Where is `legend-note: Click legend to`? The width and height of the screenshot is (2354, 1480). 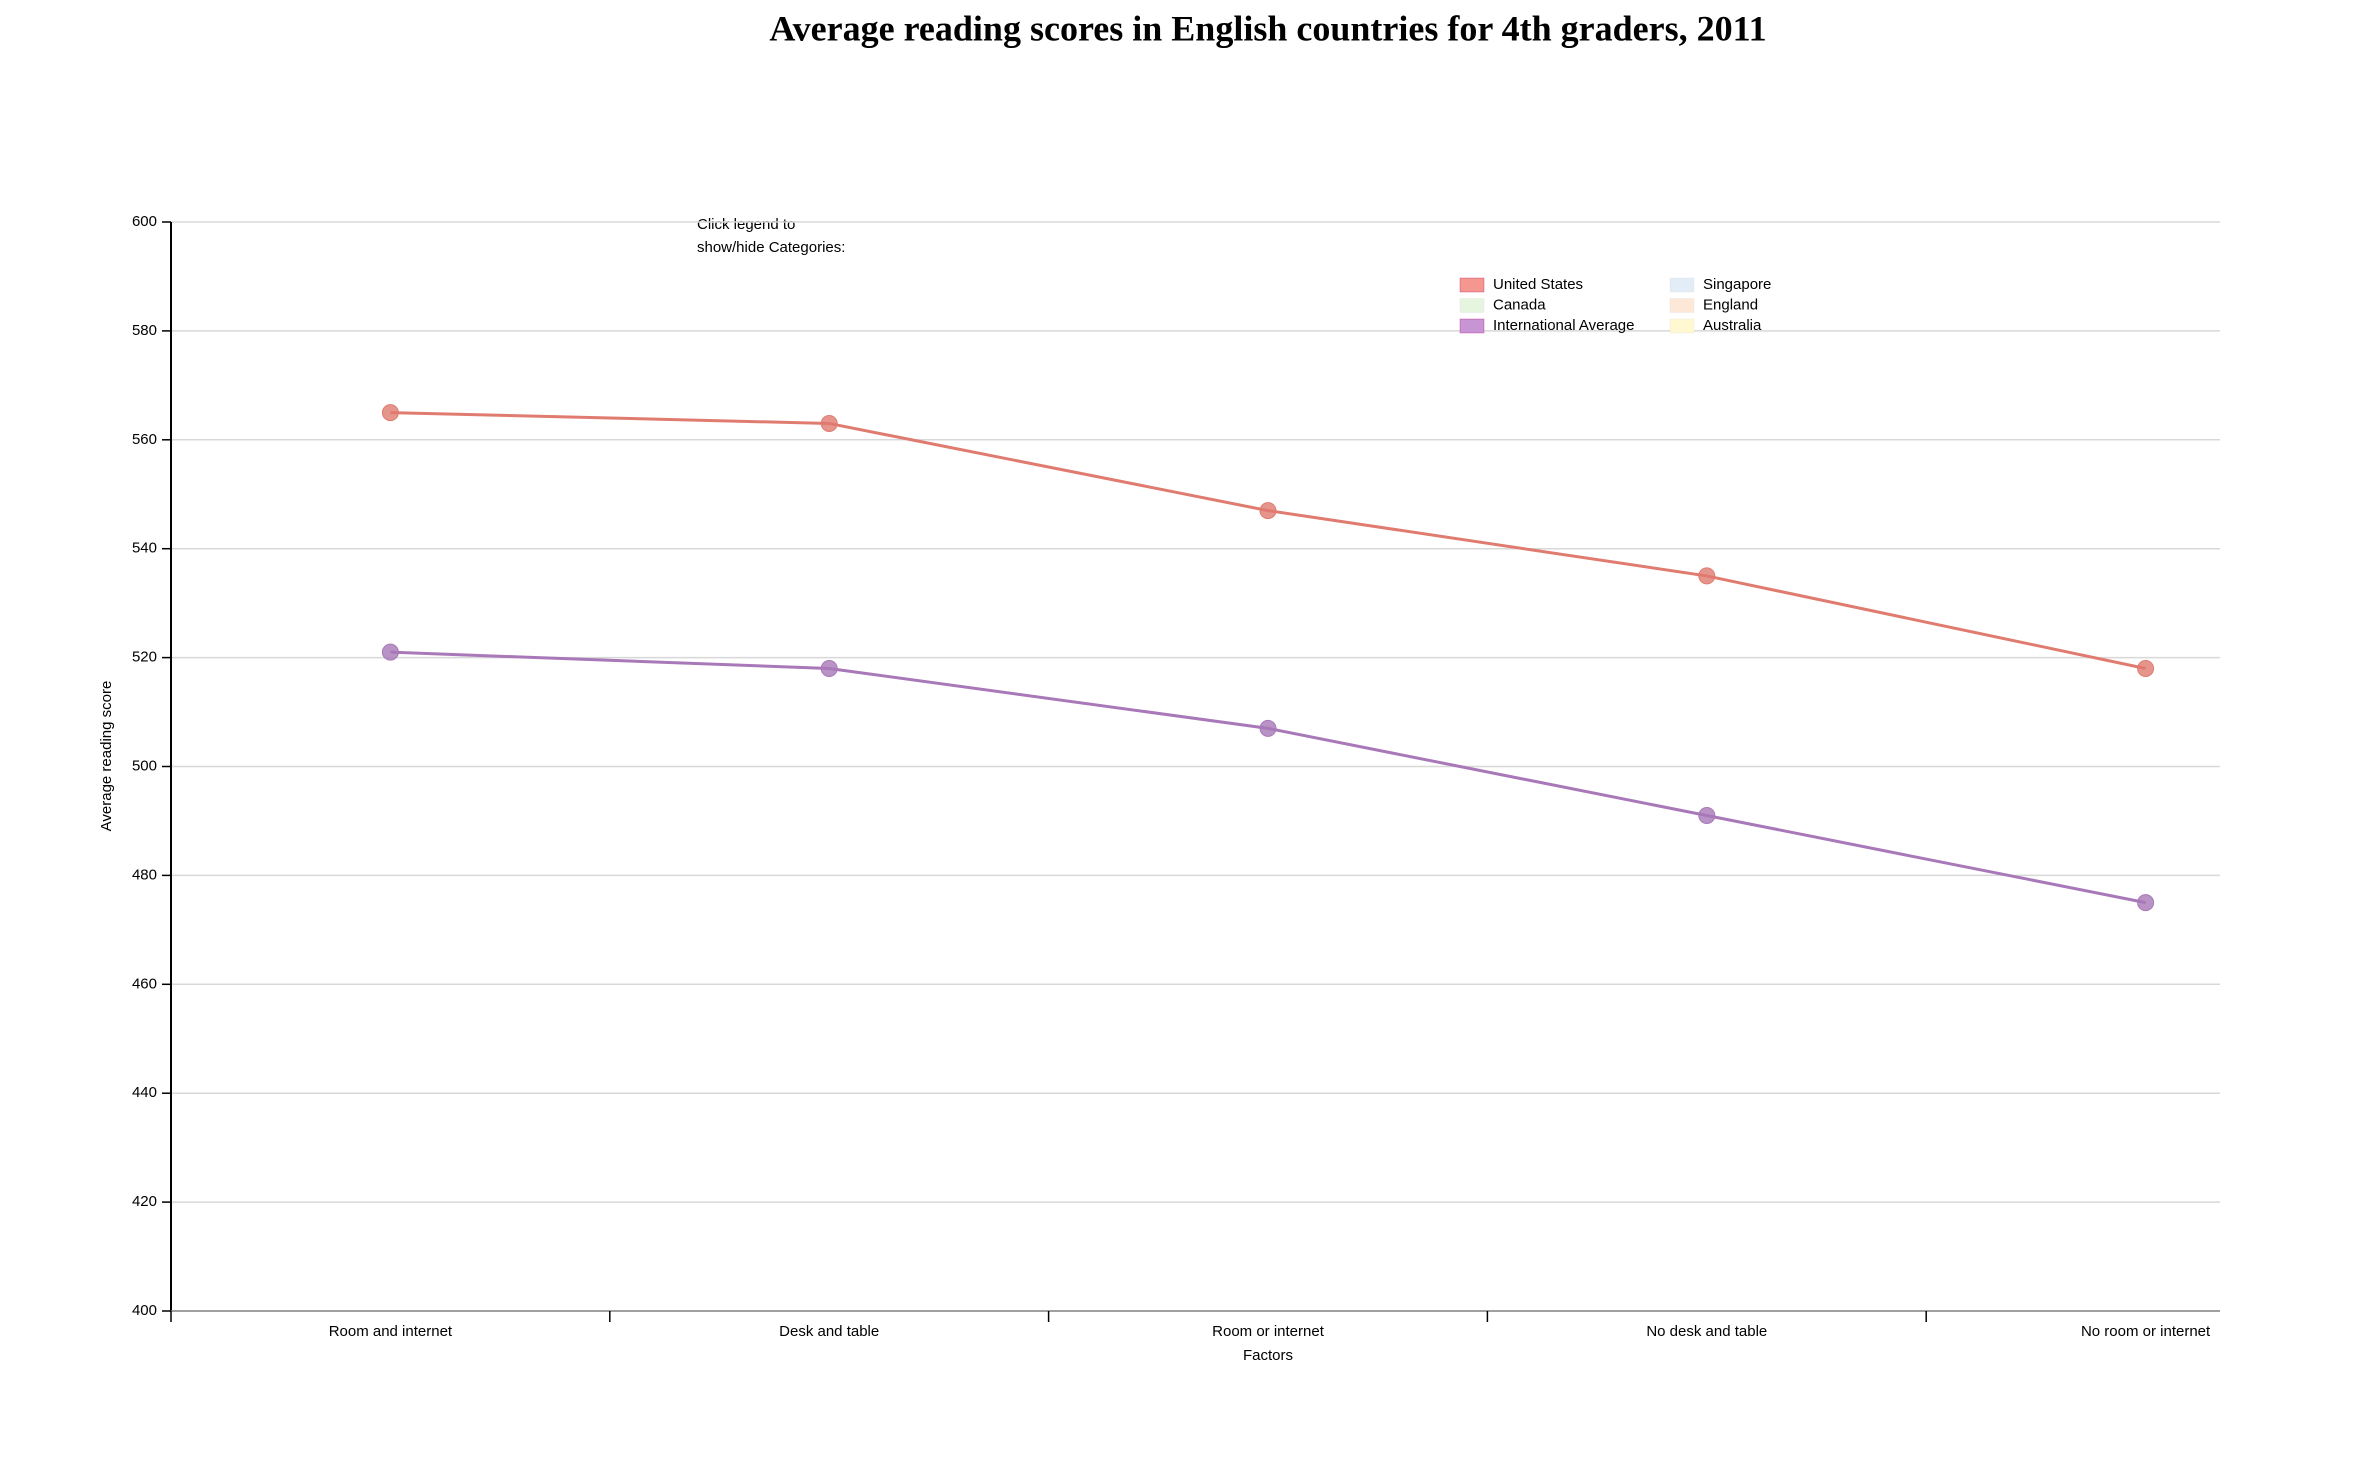 legend-note: Click legend to is located at coordinates (746, 224).